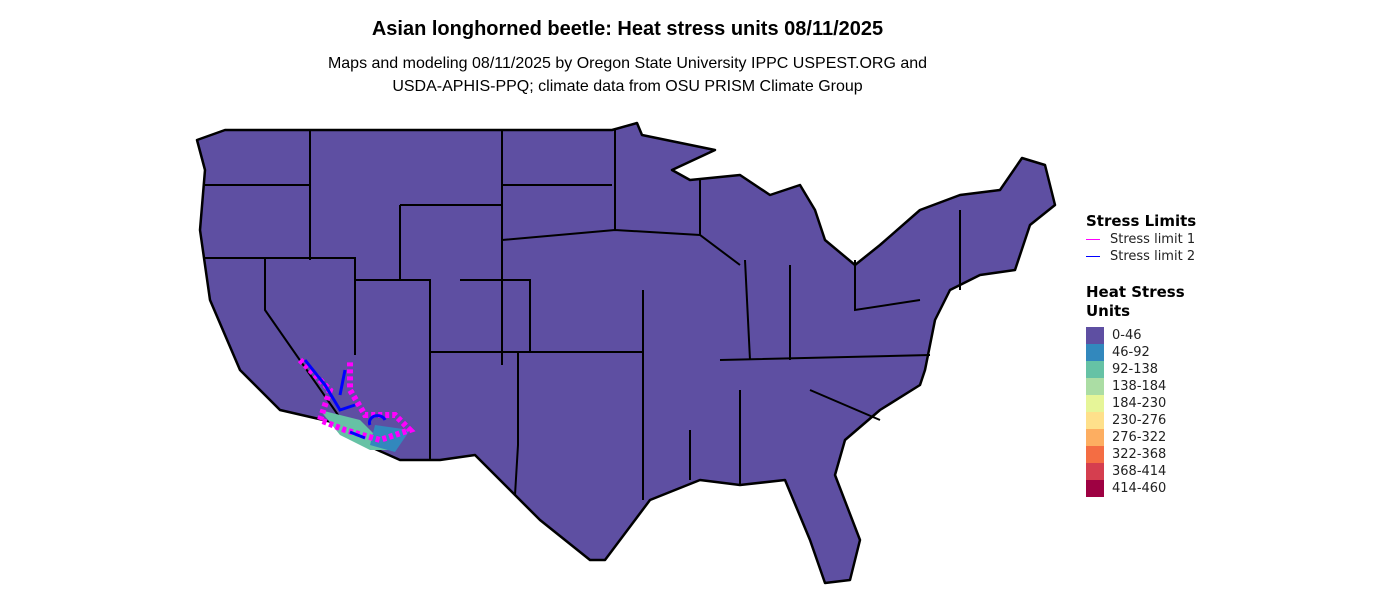 The height and width of the screenshot is (594, 1400). I want to click on legend-label: 368-414, so click(1139, 471).